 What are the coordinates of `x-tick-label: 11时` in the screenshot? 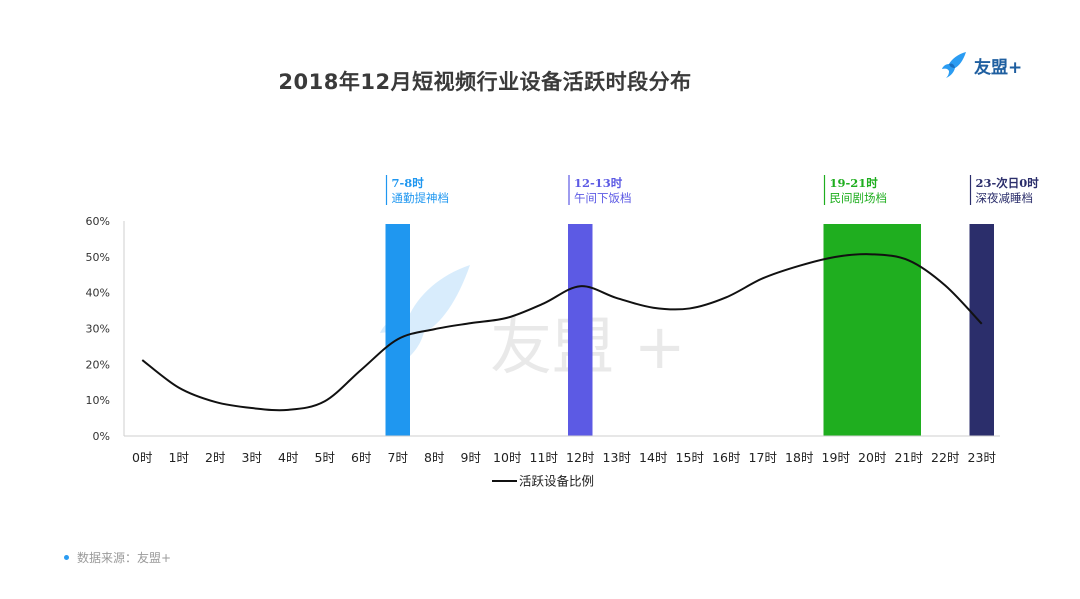 It's located at (544, 457).